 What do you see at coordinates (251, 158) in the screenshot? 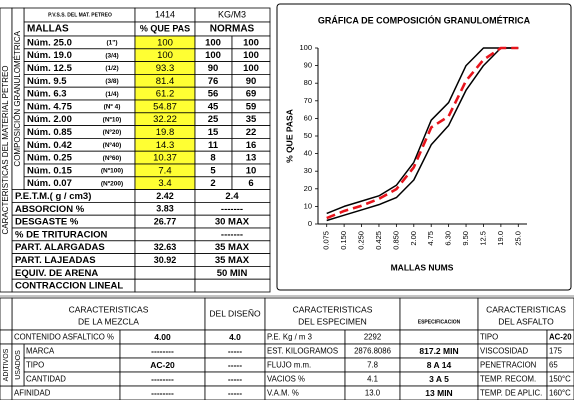
I see `norm-max: 13` at bounding box center [251, 158].